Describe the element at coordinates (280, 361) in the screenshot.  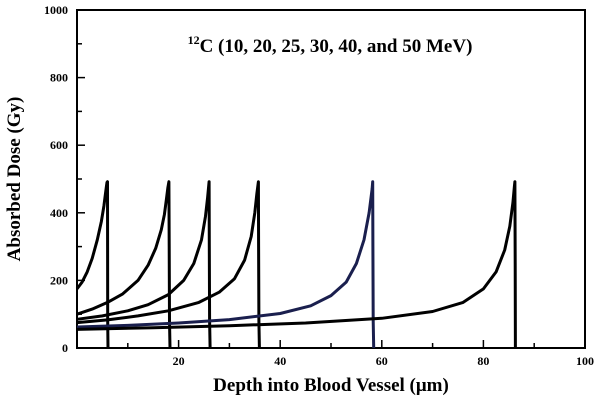
I see `x-tick-label: 40` at that location.